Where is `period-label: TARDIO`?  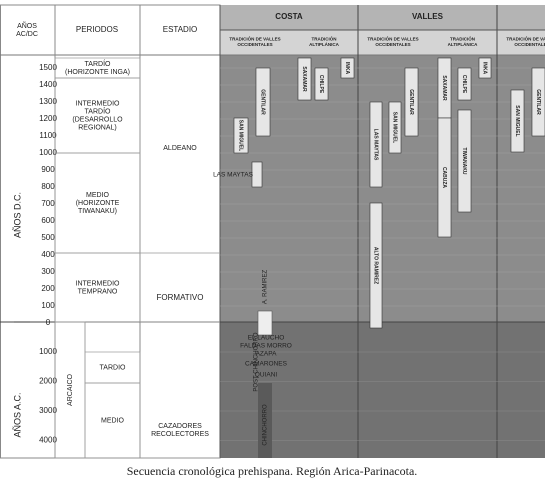 period-label: TARDIO is located at coordinates (113, 367).